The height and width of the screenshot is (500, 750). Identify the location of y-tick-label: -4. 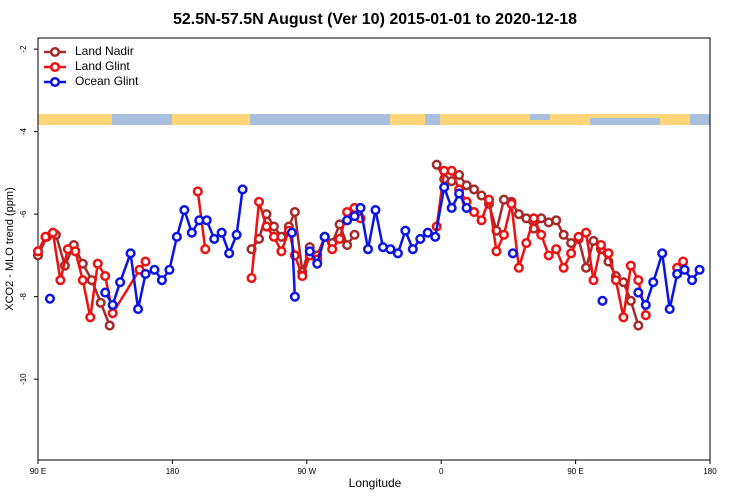
(23, 132).